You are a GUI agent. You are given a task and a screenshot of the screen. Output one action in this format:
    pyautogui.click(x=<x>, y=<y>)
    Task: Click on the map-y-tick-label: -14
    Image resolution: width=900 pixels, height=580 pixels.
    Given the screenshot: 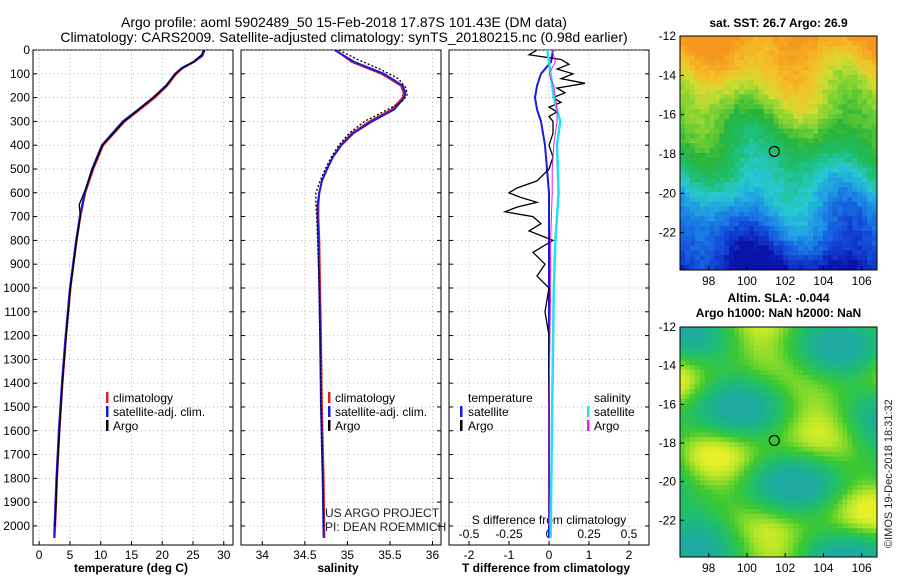 What is the action you would take?
    pyautogui.click(x=668, y=75)
    